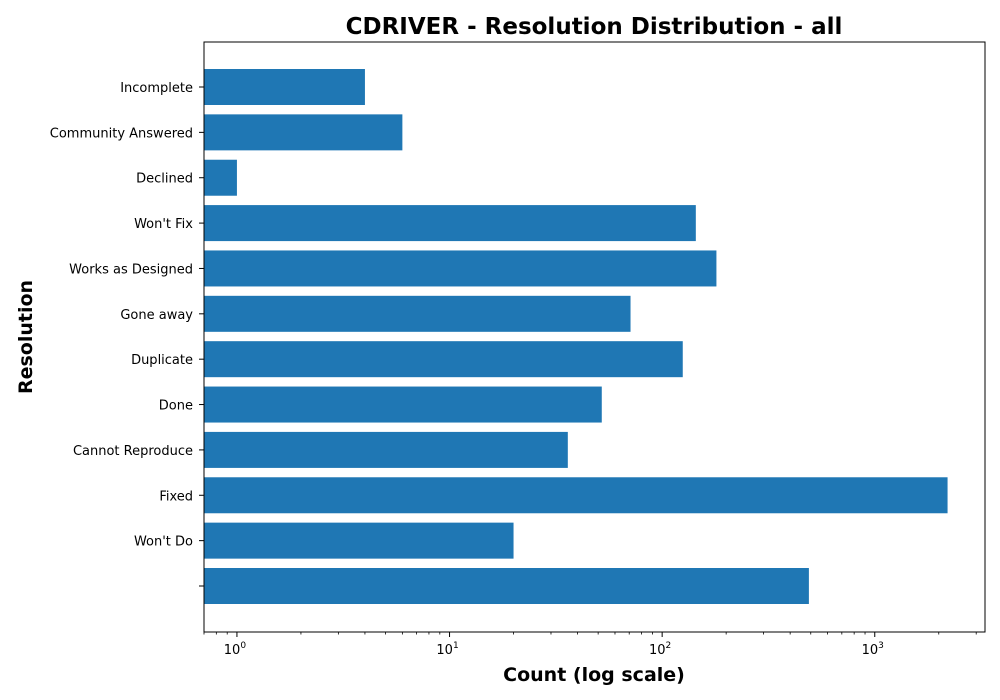  I want to click on y-tick-label: Incomplete, so click(156, 88).